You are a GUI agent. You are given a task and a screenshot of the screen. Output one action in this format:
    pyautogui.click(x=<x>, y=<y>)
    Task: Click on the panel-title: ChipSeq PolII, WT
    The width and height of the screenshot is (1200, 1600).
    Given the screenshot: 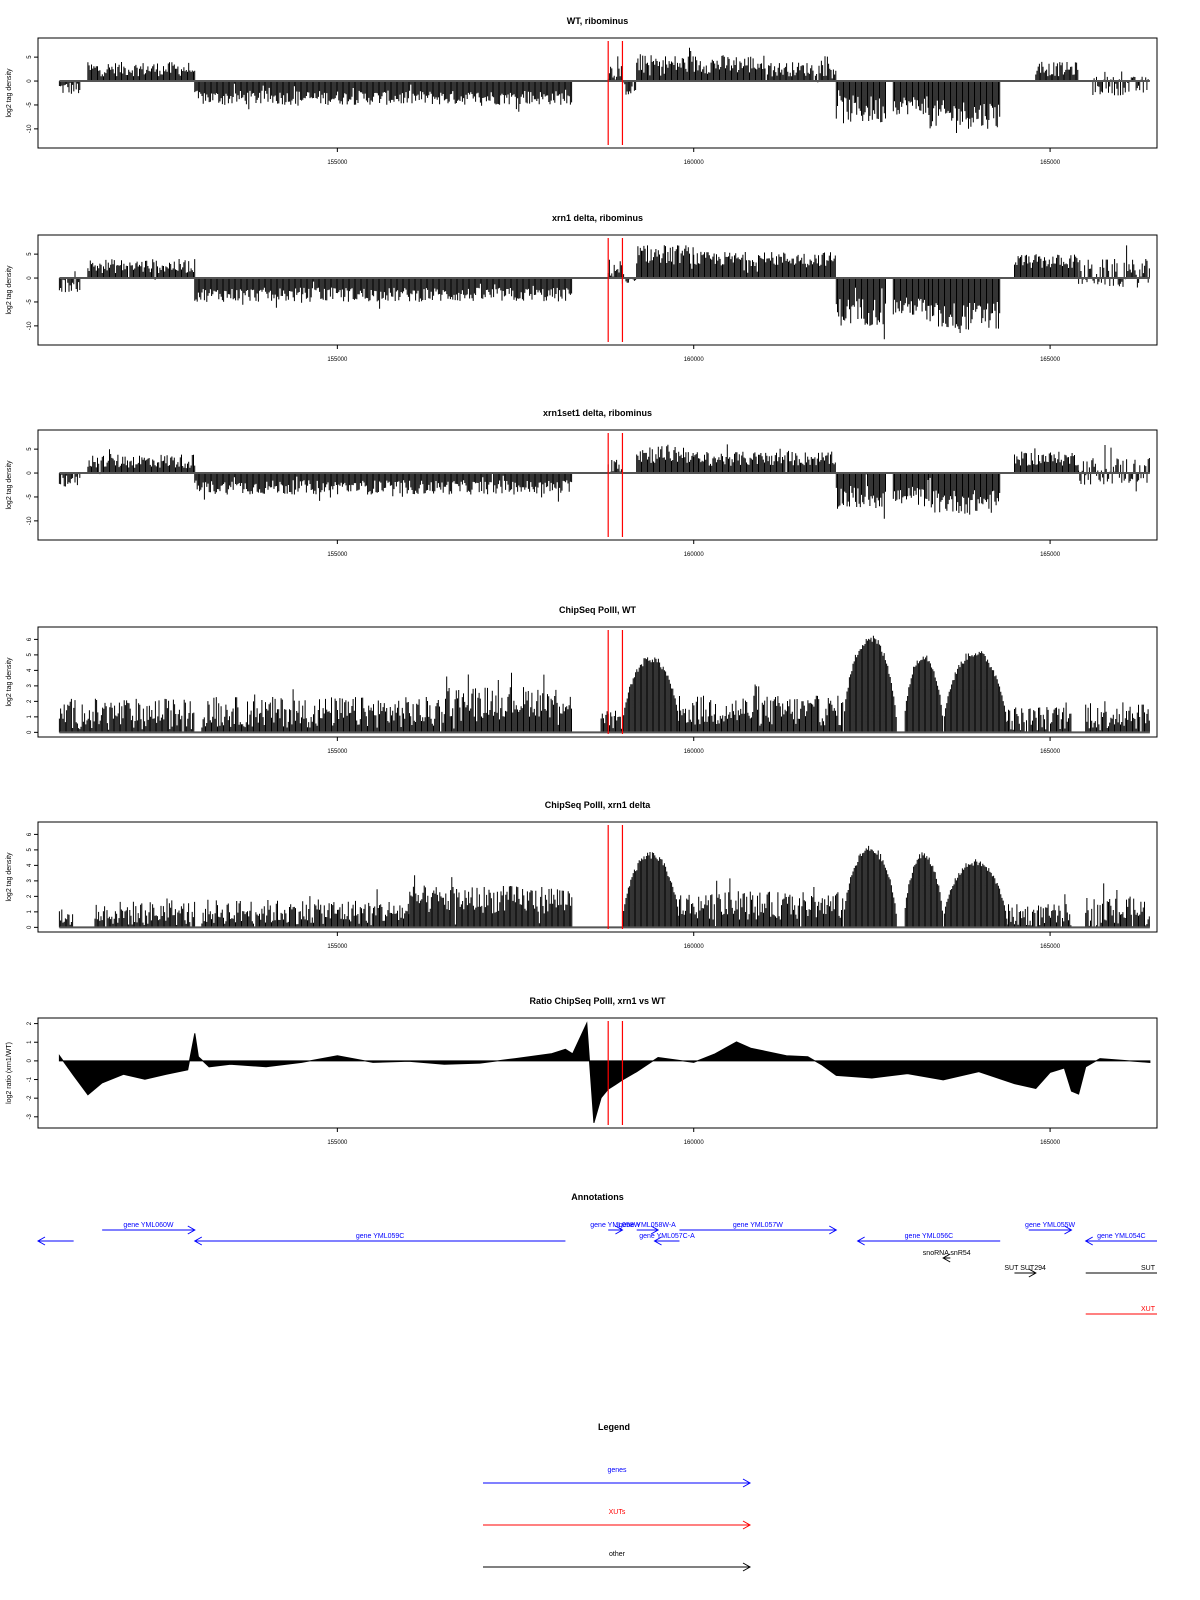 What is the action you would take?
    pyautogui.click(x=597, y=610)
    